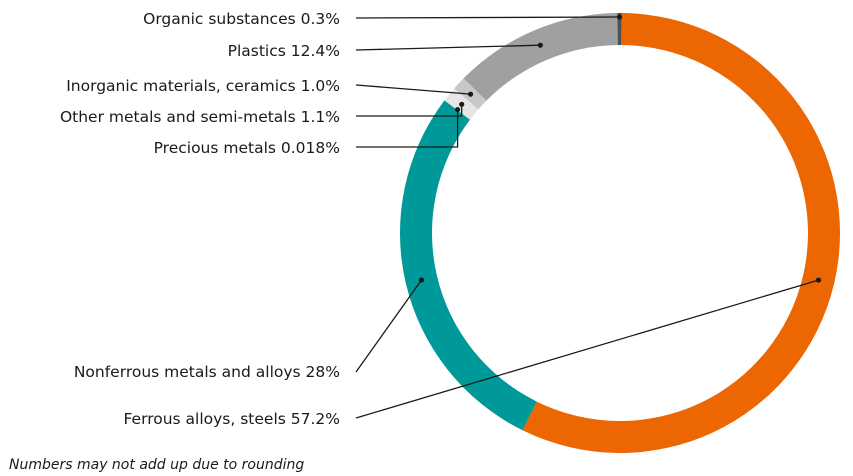 The width and height of the screenshot is (853, 476). I want to click on callout-dot-nonferrous-metals, so click(421, 280).